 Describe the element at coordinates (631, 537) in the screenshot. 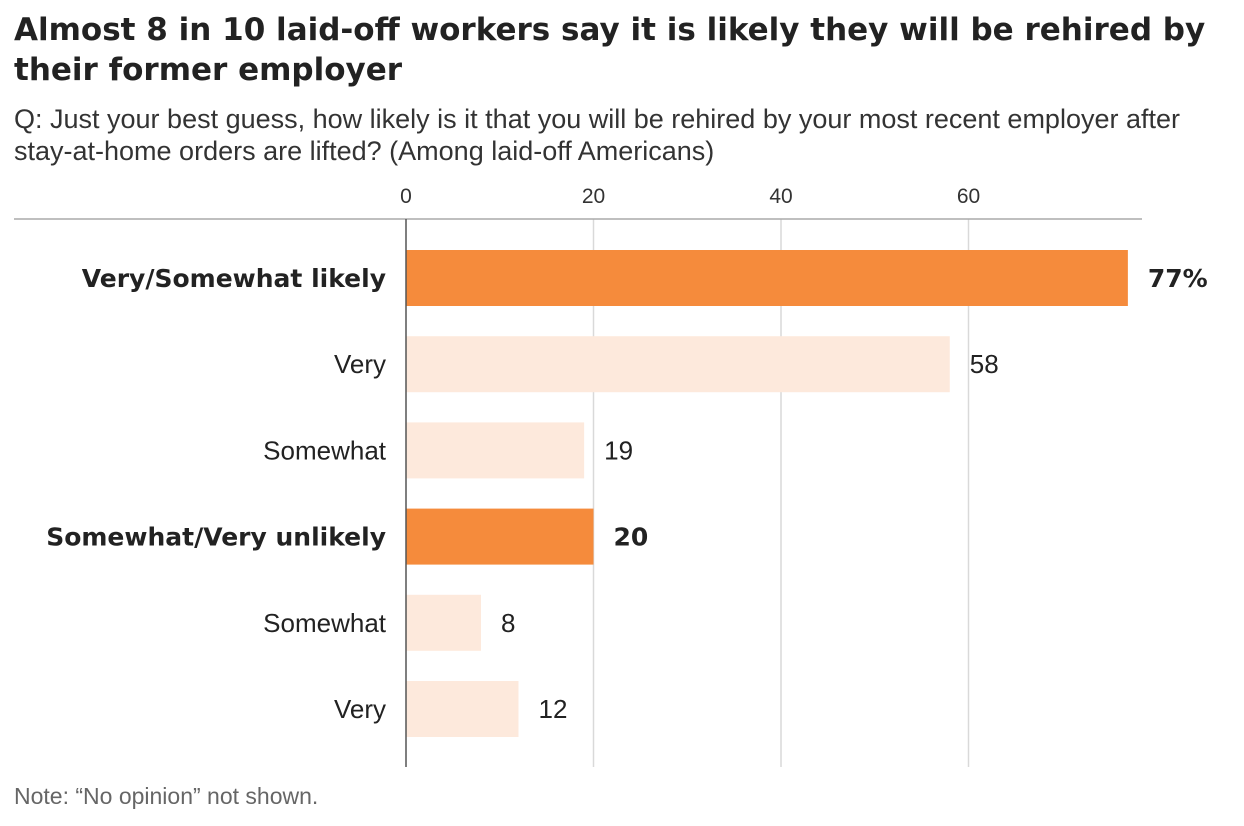

I see `data-label: 20` at that location.